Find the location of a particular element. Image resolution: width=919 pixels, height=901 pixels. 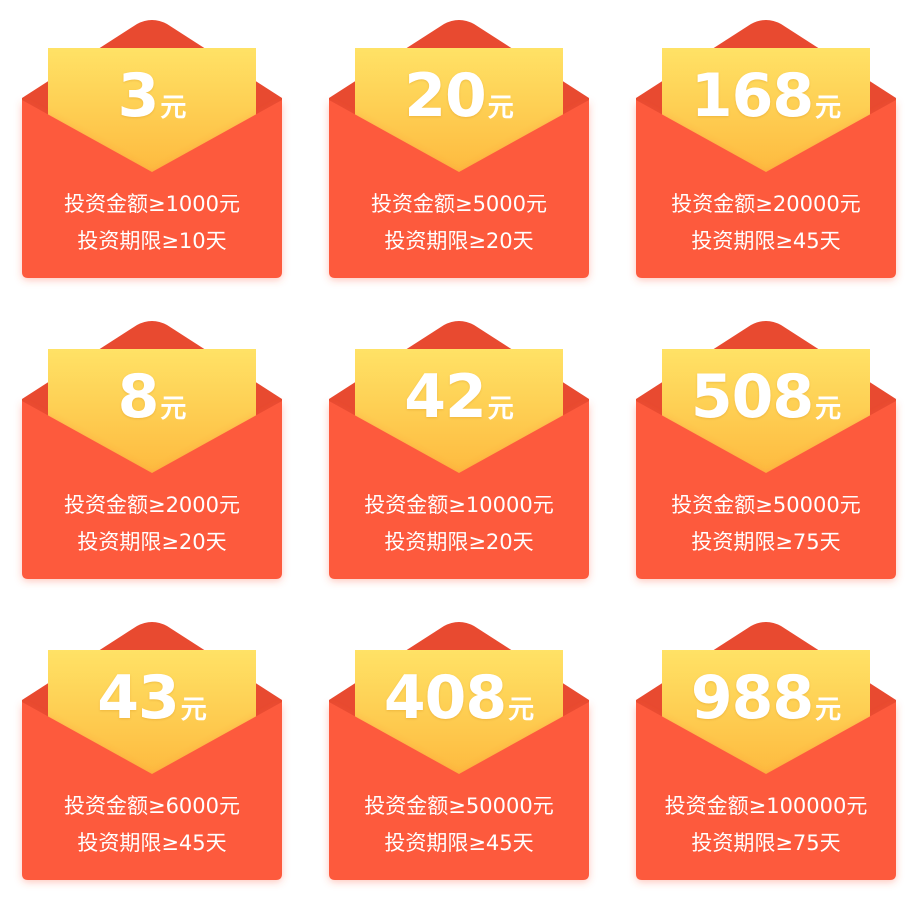

bonus-amount: 43元 is located at coordinates (152, 698).